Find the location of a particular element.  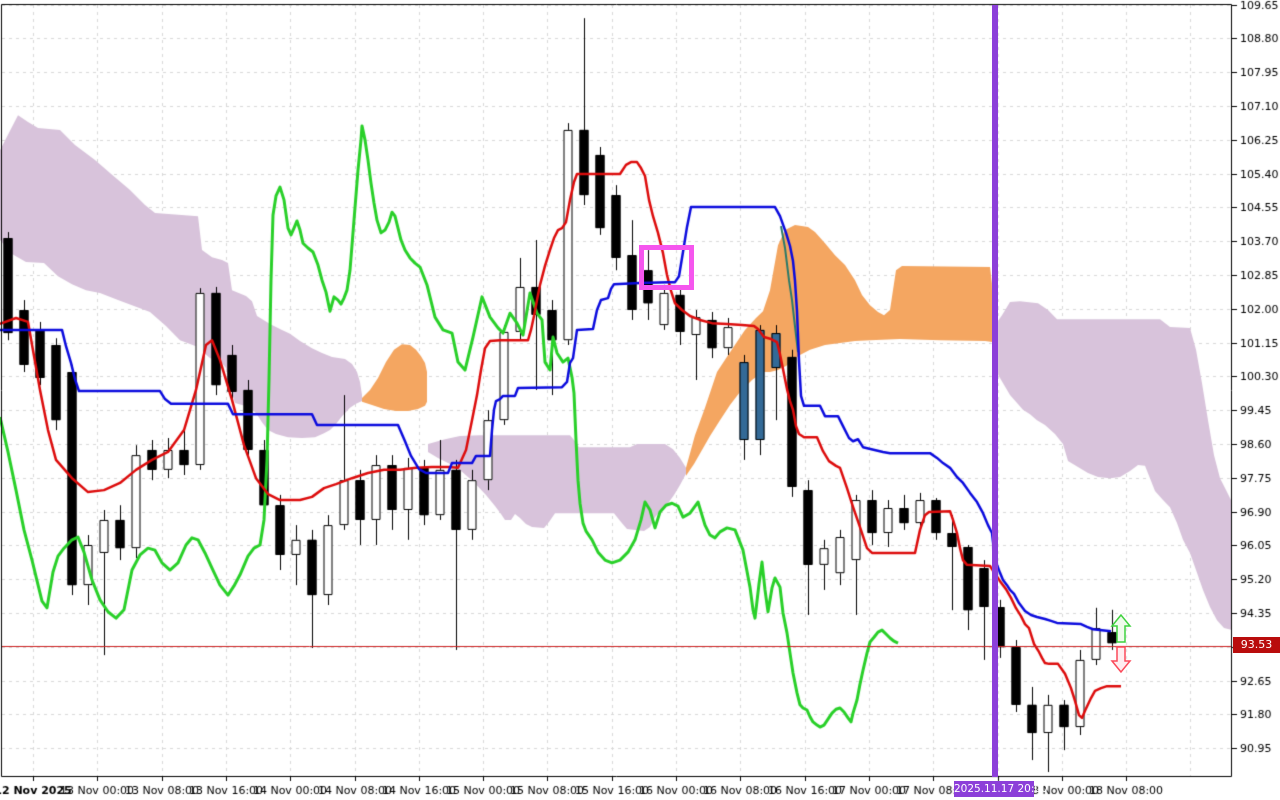

current-price-badge: 93.53 is located at coordinates (1256, 645).